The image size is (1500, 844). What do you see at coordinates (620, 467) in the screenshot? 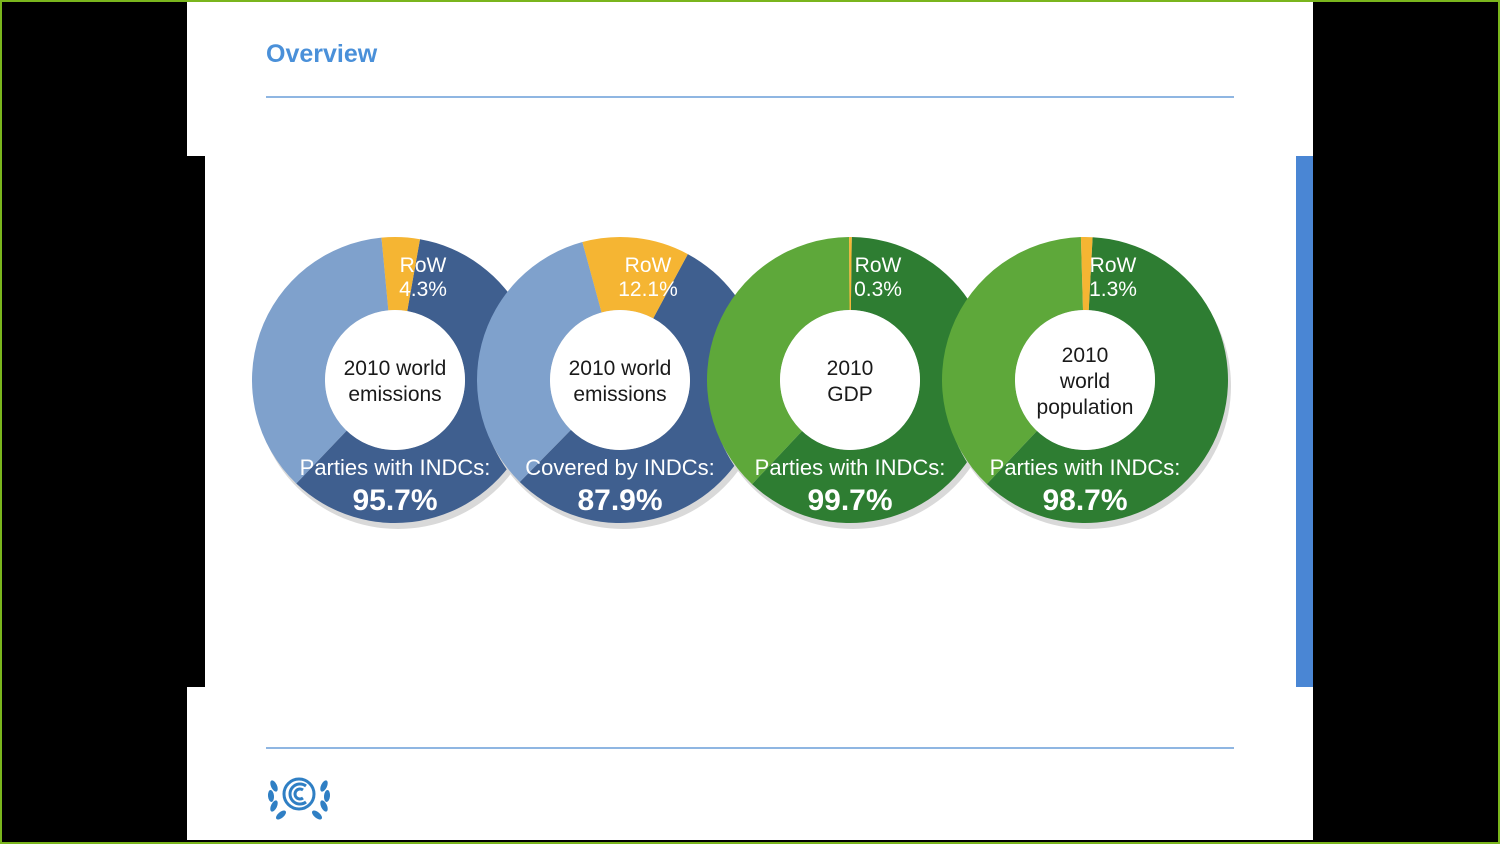
I see `caption-label: Covered by INDCs:` at bounding box center [620, 467].